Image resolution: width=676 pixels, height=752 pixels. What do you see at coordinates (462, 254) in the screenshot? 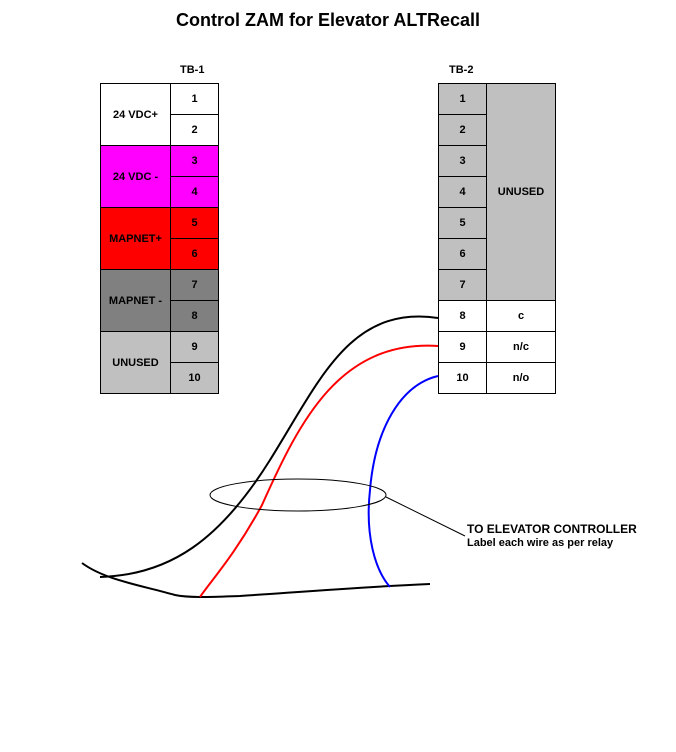
I see `tb2-terminal: 6` at bounding box center [462, 254].